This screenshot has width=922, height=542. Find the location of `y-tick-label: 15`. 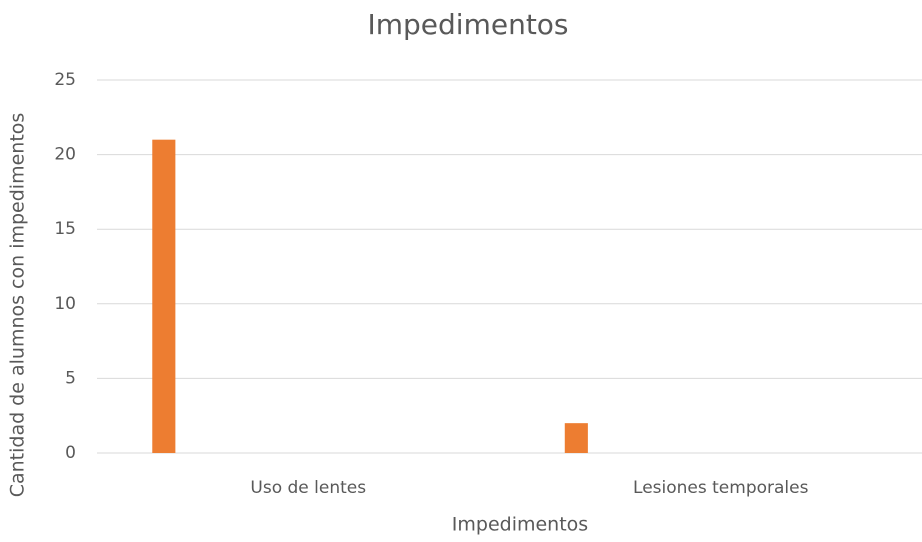

y-tick-label: 15 is located at coordinates (65, 229).